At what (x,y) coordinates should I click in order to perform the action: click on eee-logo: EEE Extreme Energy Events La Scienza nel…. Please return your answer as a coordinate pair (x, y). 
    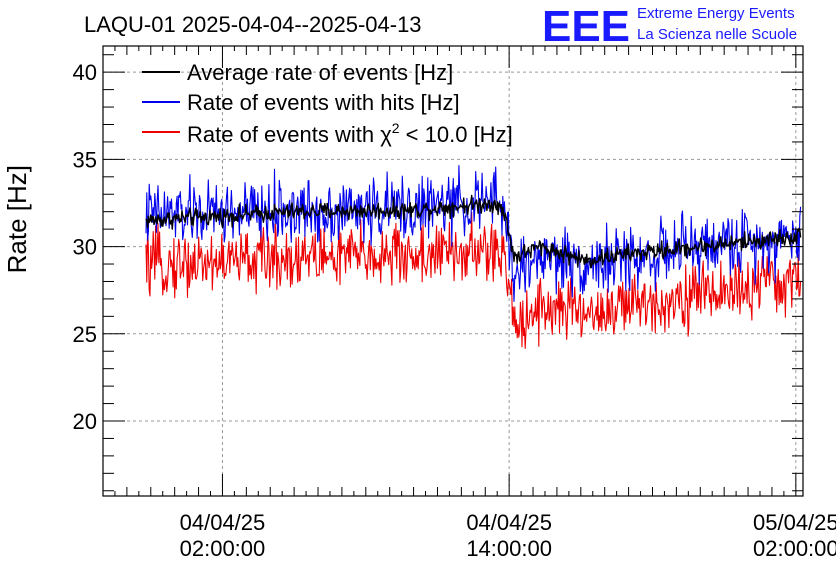
    Looking at the image, I should click on (669, 26).